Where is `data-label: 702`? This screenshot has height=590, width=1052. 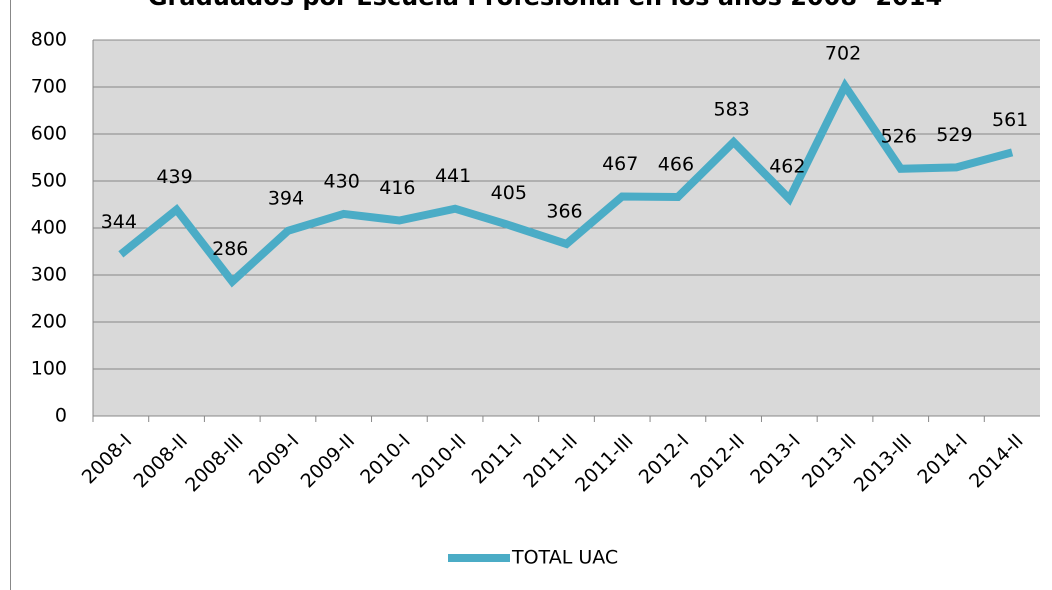
data-label: 702 is located at coordinates (843, 54).